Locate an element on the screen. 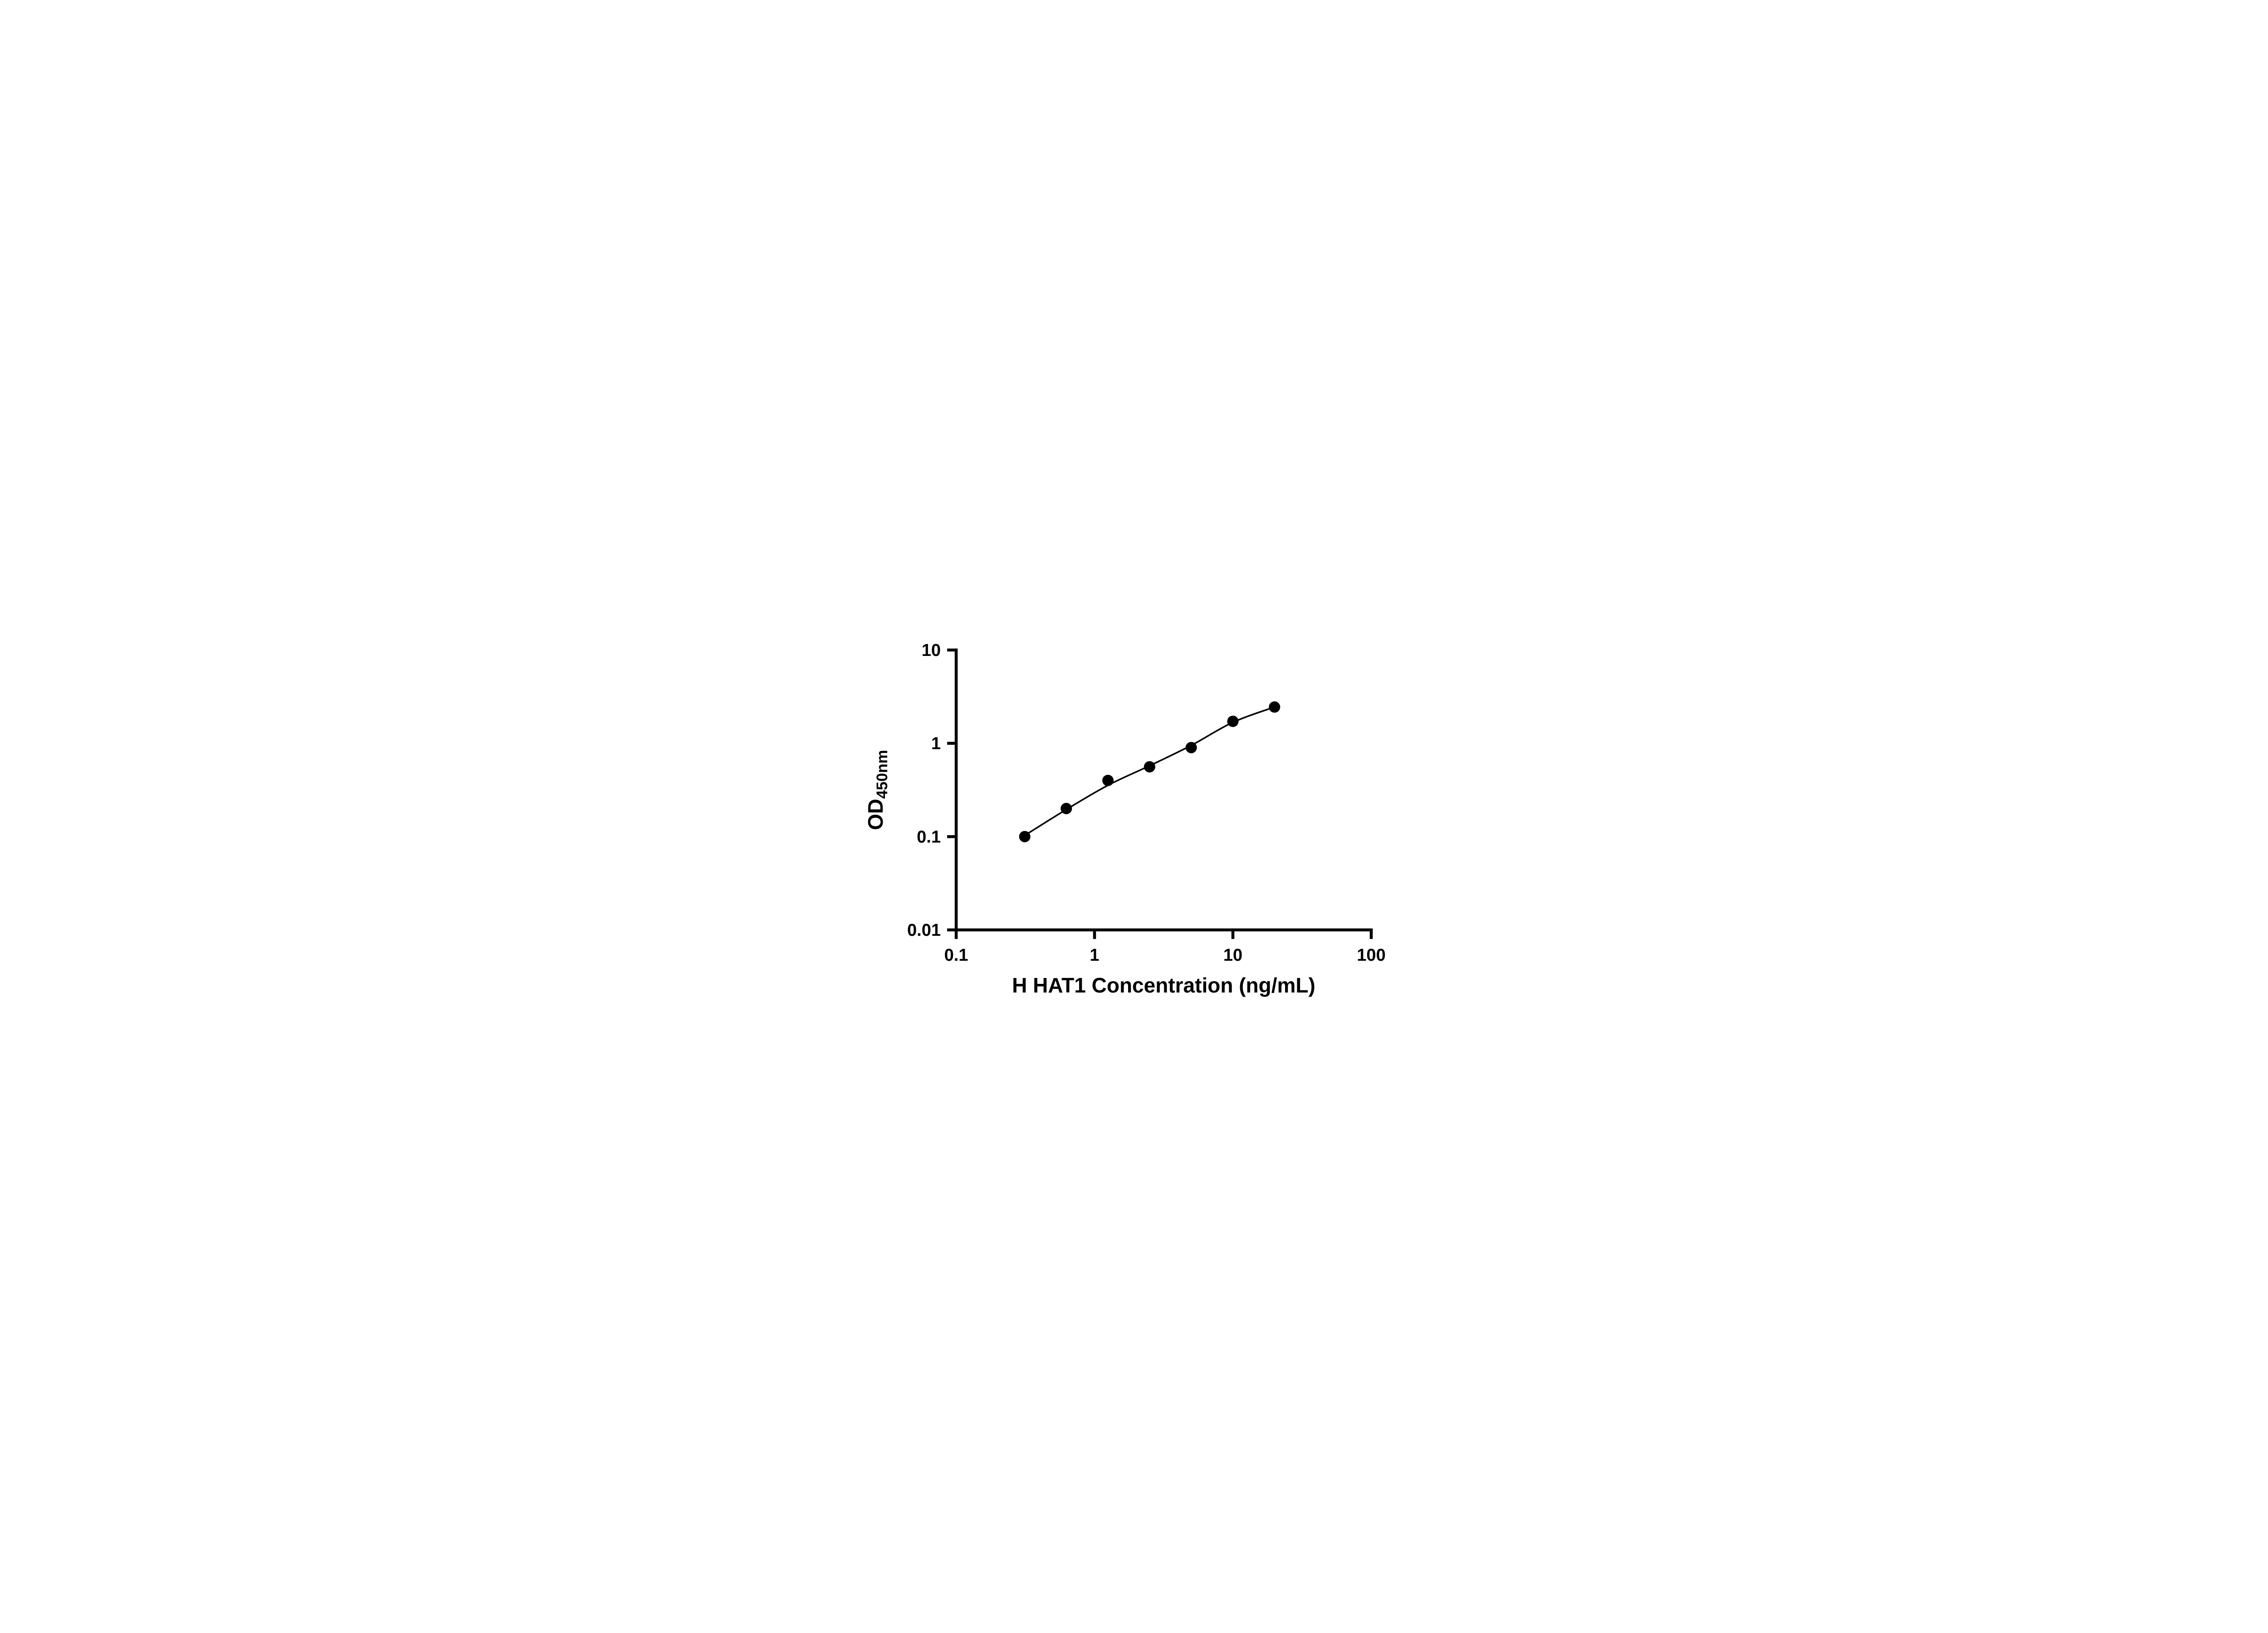  y-axis-title-sub: 450nm is located at coordinates (882, 774).